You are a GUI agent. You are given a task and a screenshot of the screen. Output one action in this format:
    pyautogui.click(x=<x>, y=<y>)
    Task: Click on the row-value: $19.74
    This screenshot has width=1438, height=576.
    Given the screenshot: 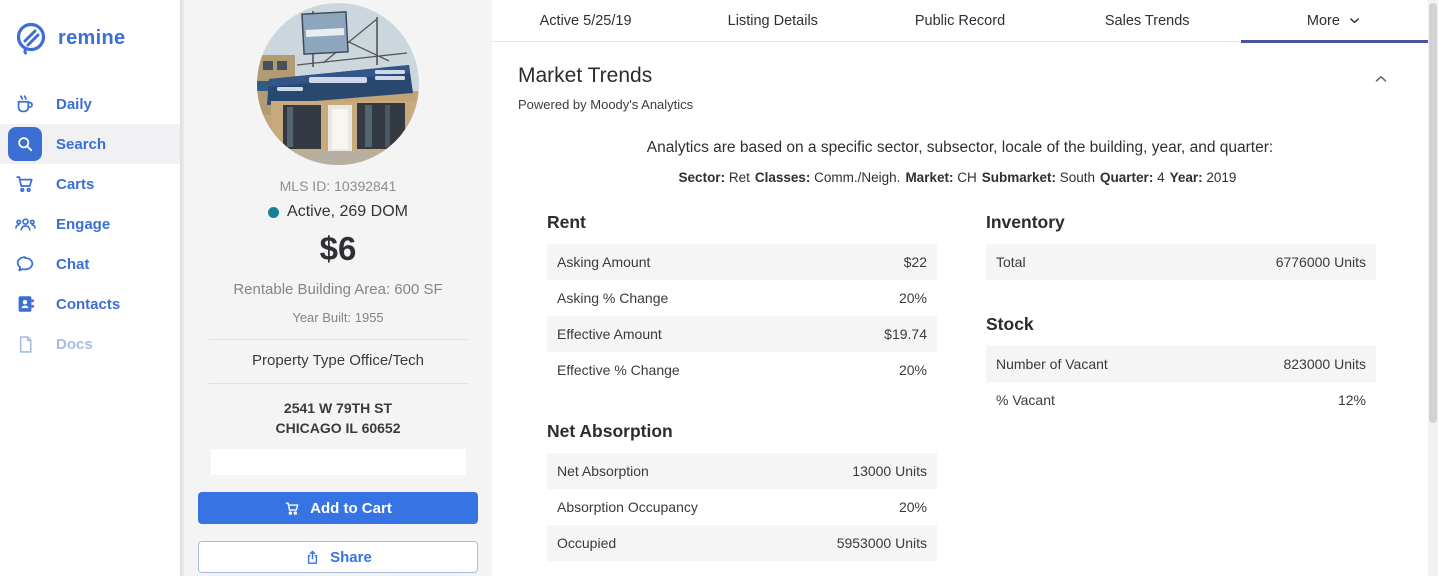 What is the action you would take?
    pyautogui.click(x=905, y=334)
    